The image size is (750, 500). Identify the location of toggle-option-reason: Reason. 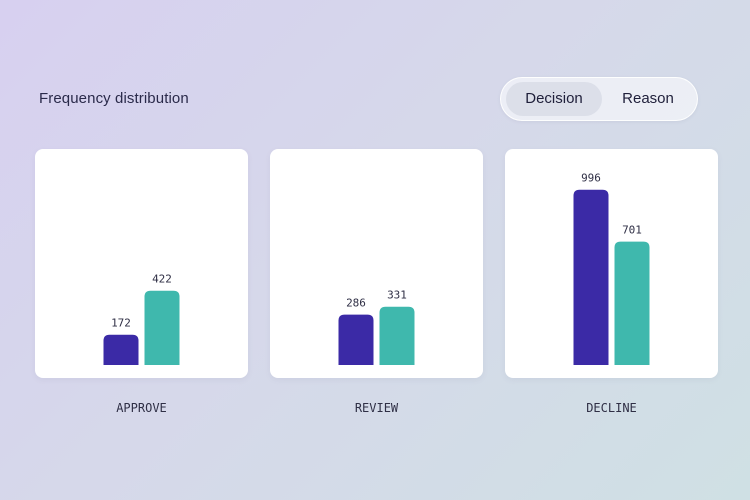
(648, 98).